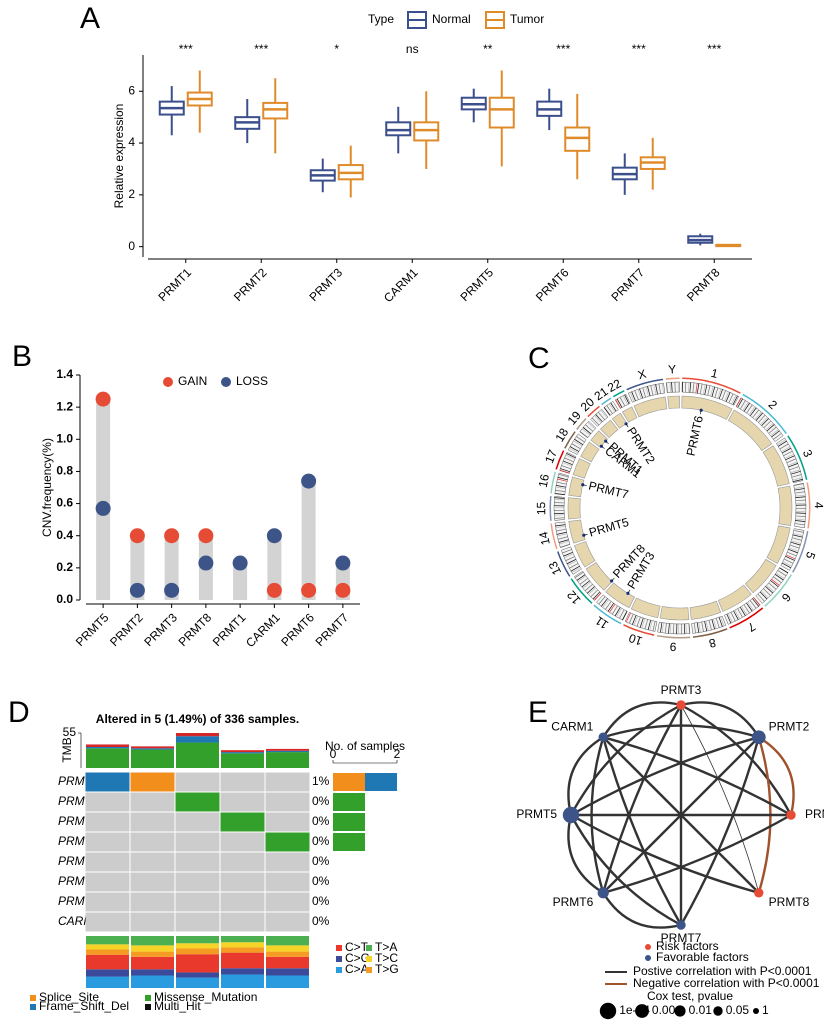  I want to click on legend-dot, so click(168, 382).